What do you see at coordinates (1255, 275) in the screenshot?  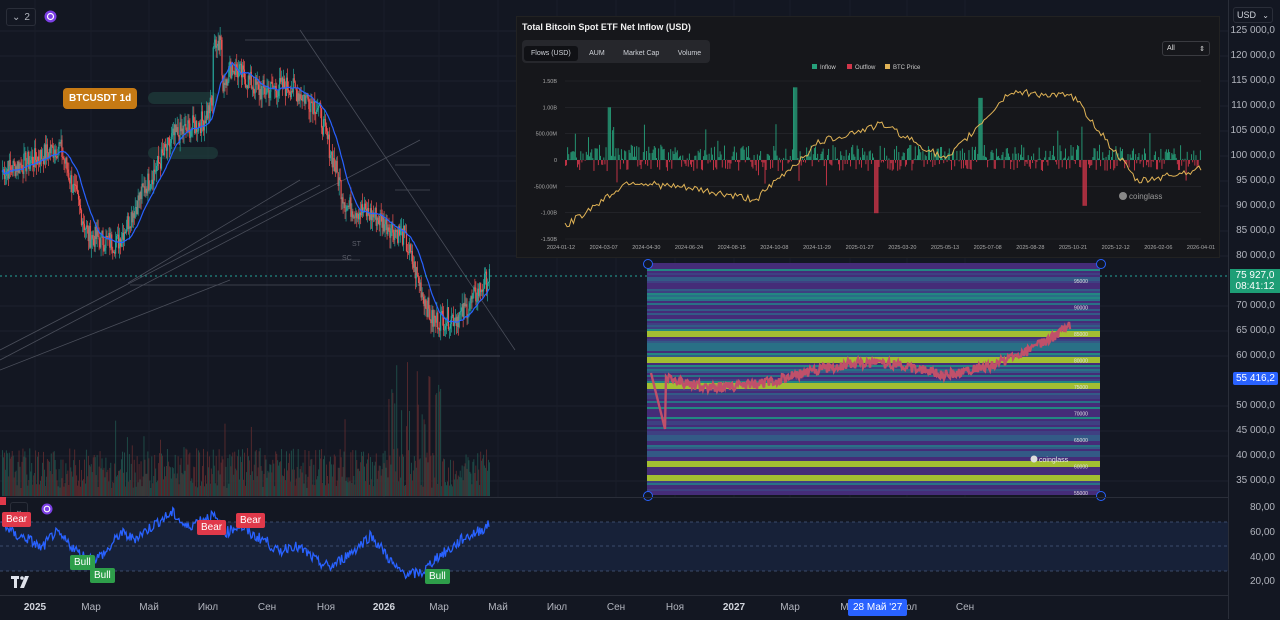 I see `last-price: 75 927,0` at bounding box center [1255, 275].